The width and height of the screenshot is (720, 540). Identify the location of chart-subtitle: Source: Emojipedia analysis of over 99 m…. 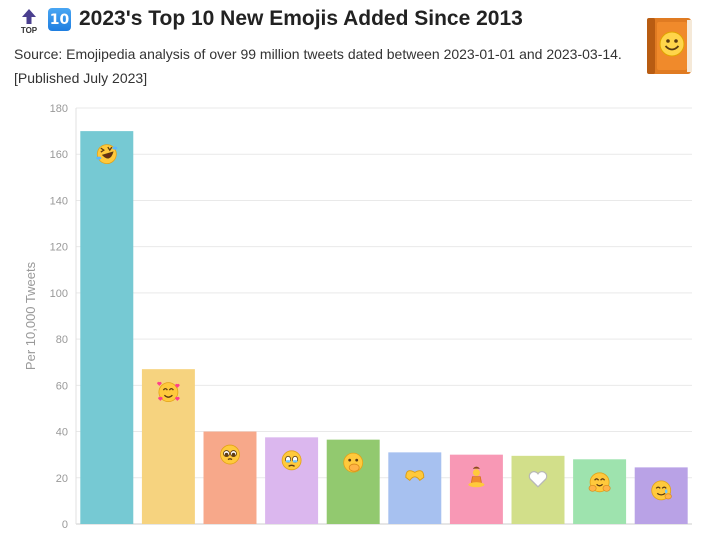
(318, 66).